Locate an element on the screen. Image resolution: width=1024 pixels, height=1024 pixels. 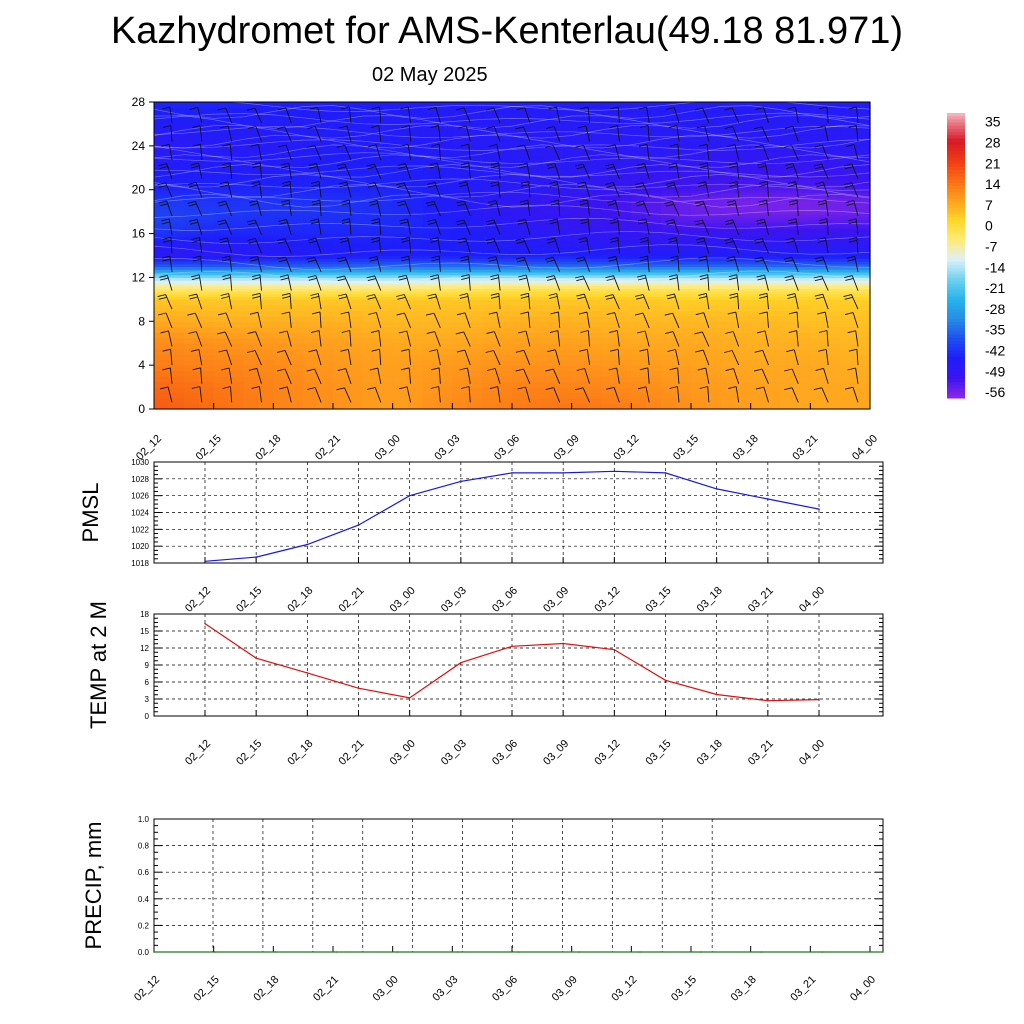
colorbar-label: -7 is located at coordinates (991, 247).